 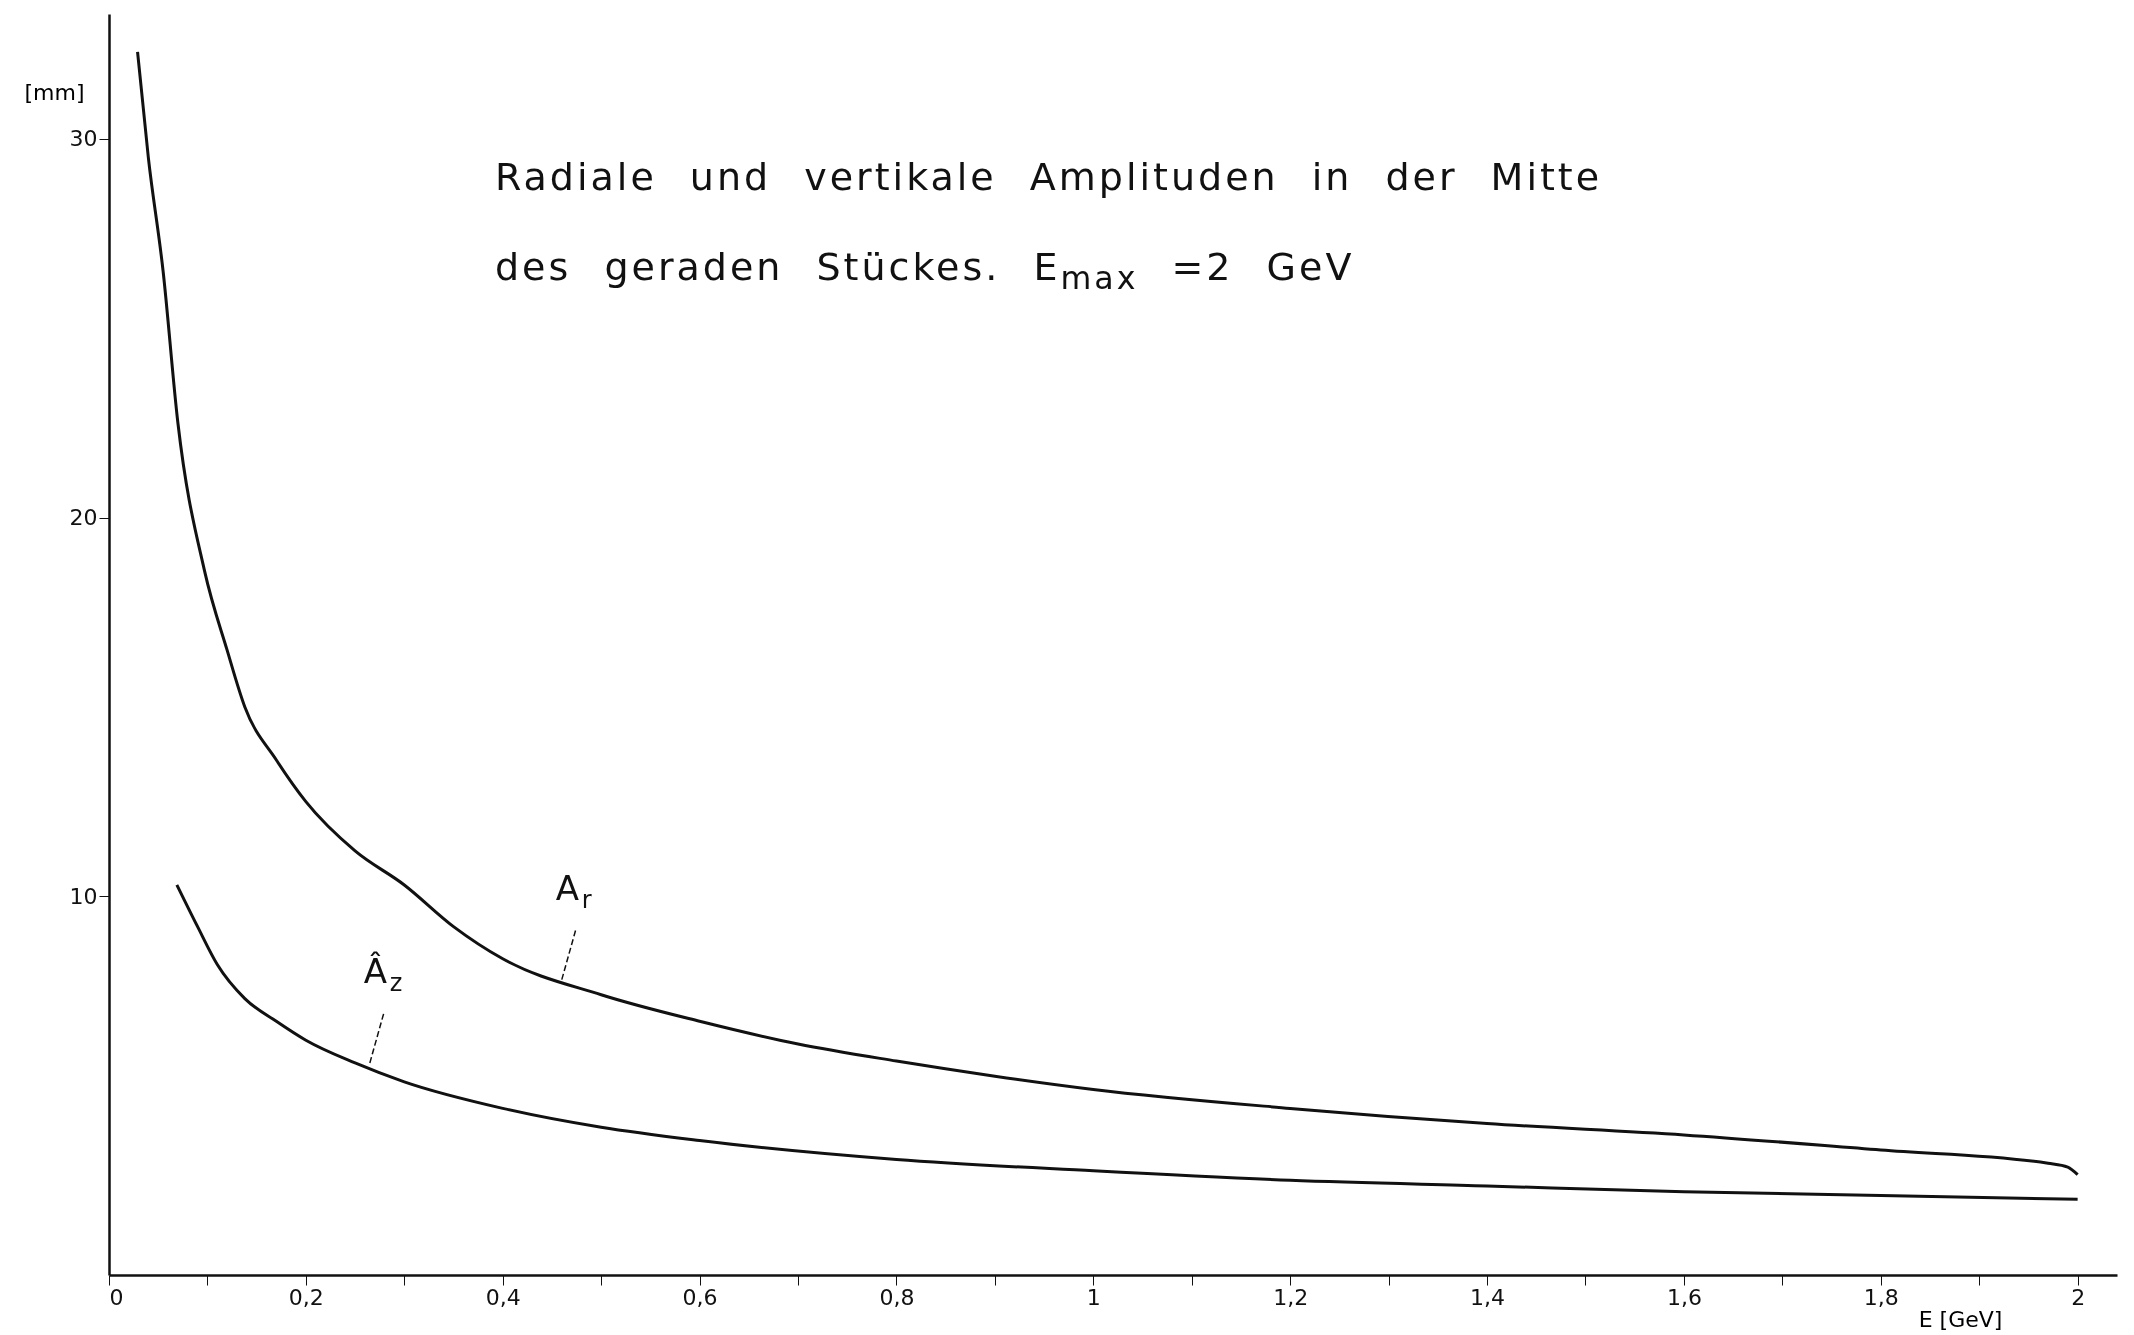 What do you see at coordinates (1684, 1297) in the screenshot?
I see `x-tick-label: 1,6` at bounding box center [1684, 1297].